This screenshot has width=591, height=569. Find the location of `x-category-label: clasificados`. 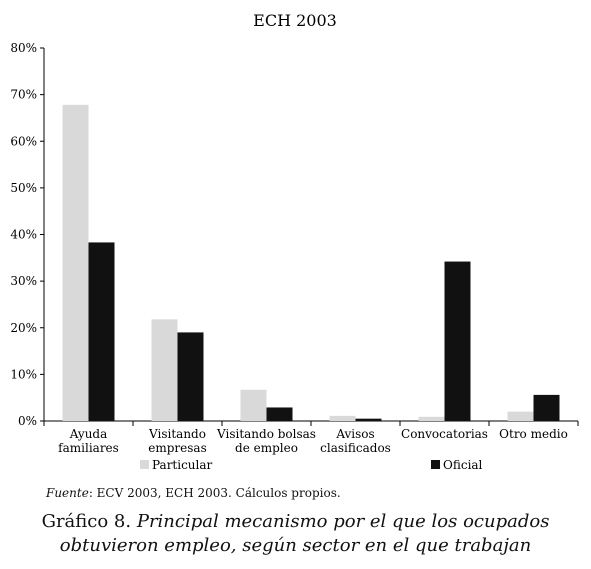

x-category-label: clasificados is located at coordinates (355, 448).